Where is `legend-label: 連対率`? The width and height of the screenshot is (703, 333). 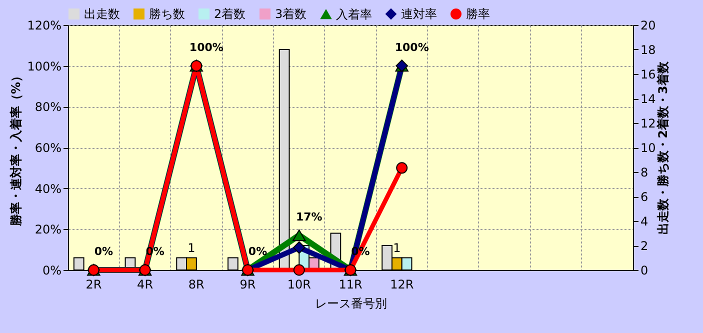 legend-label: 連対率 is located at coordinates (419, 14).